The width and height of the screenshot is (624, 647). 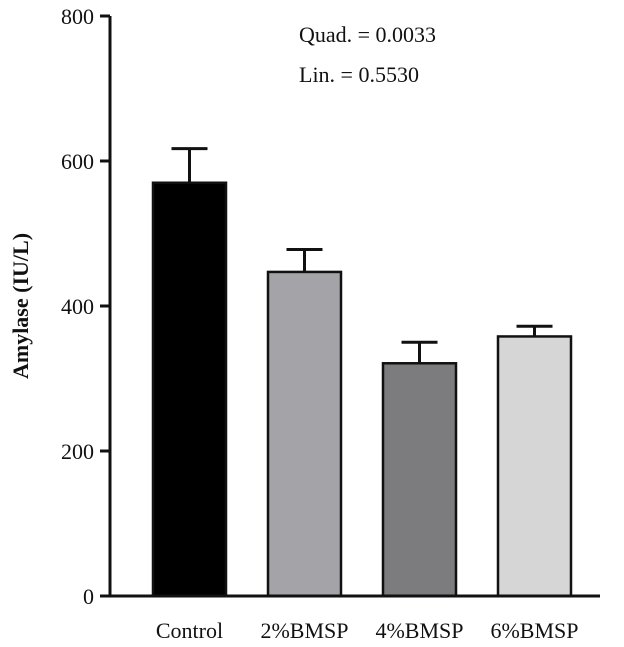 I want to click on y-tick-label: 800, so click(x=77, y=16).